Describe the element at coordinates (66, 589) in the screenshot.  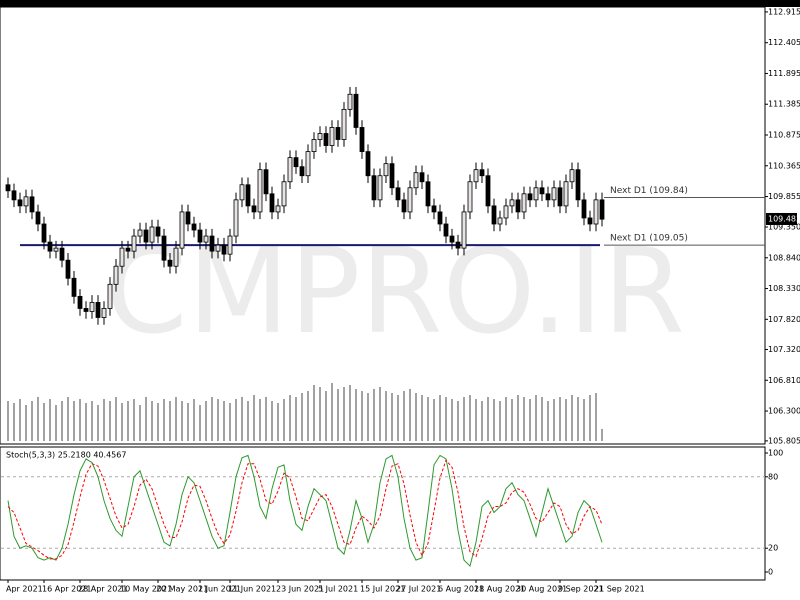
I see `x-tick-label: 16 Apr 2021` at that location.